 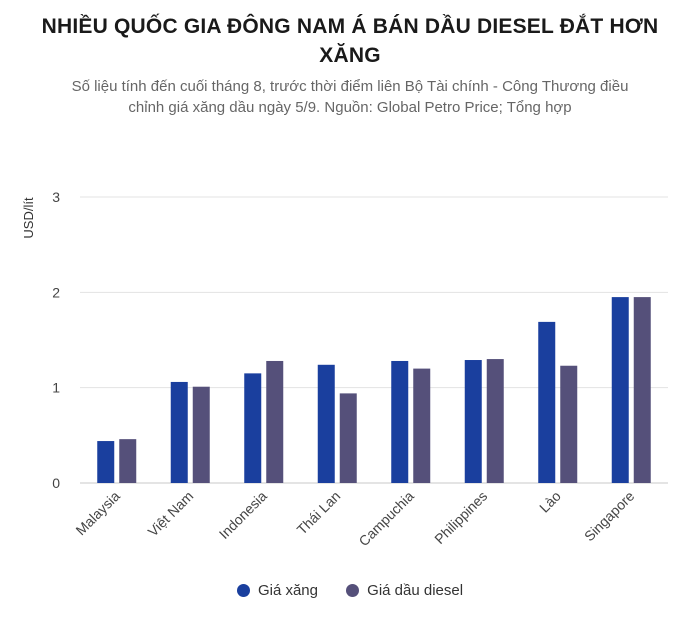 What do you see at coordinates (28, 218) in the screenshot?
I see `y-axis-label: USD/lít` at bounding box center [28, 218].